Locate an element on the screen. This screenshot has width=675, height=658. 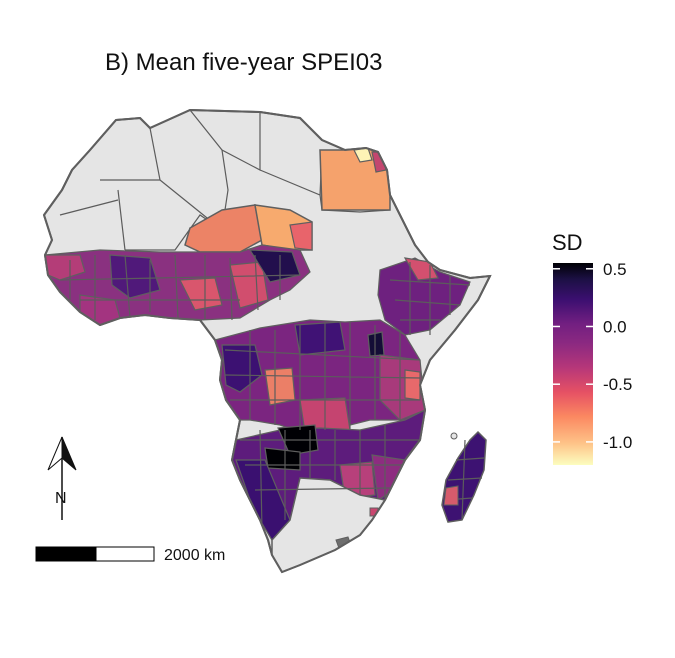
scale-bar-white is located at coordinates (125, 554).